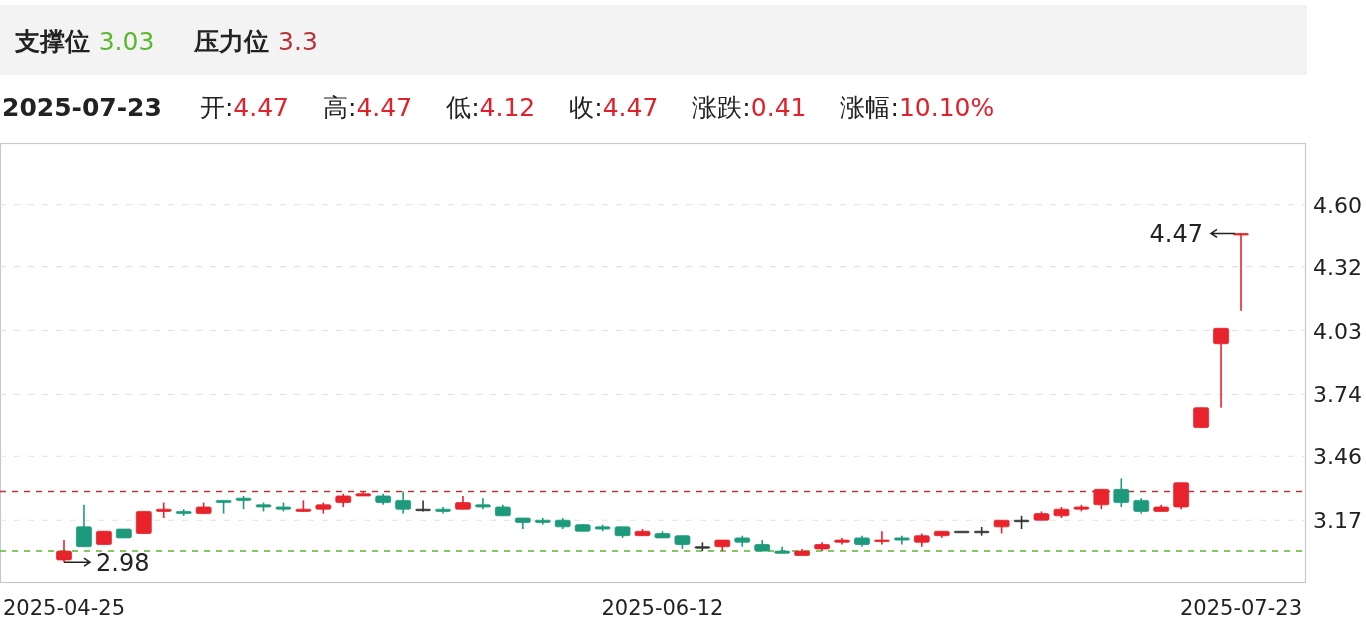 The height and width of the screenshot is (628, 1366). I want to click on text: 支撑位 3.03, so click(84, 41).